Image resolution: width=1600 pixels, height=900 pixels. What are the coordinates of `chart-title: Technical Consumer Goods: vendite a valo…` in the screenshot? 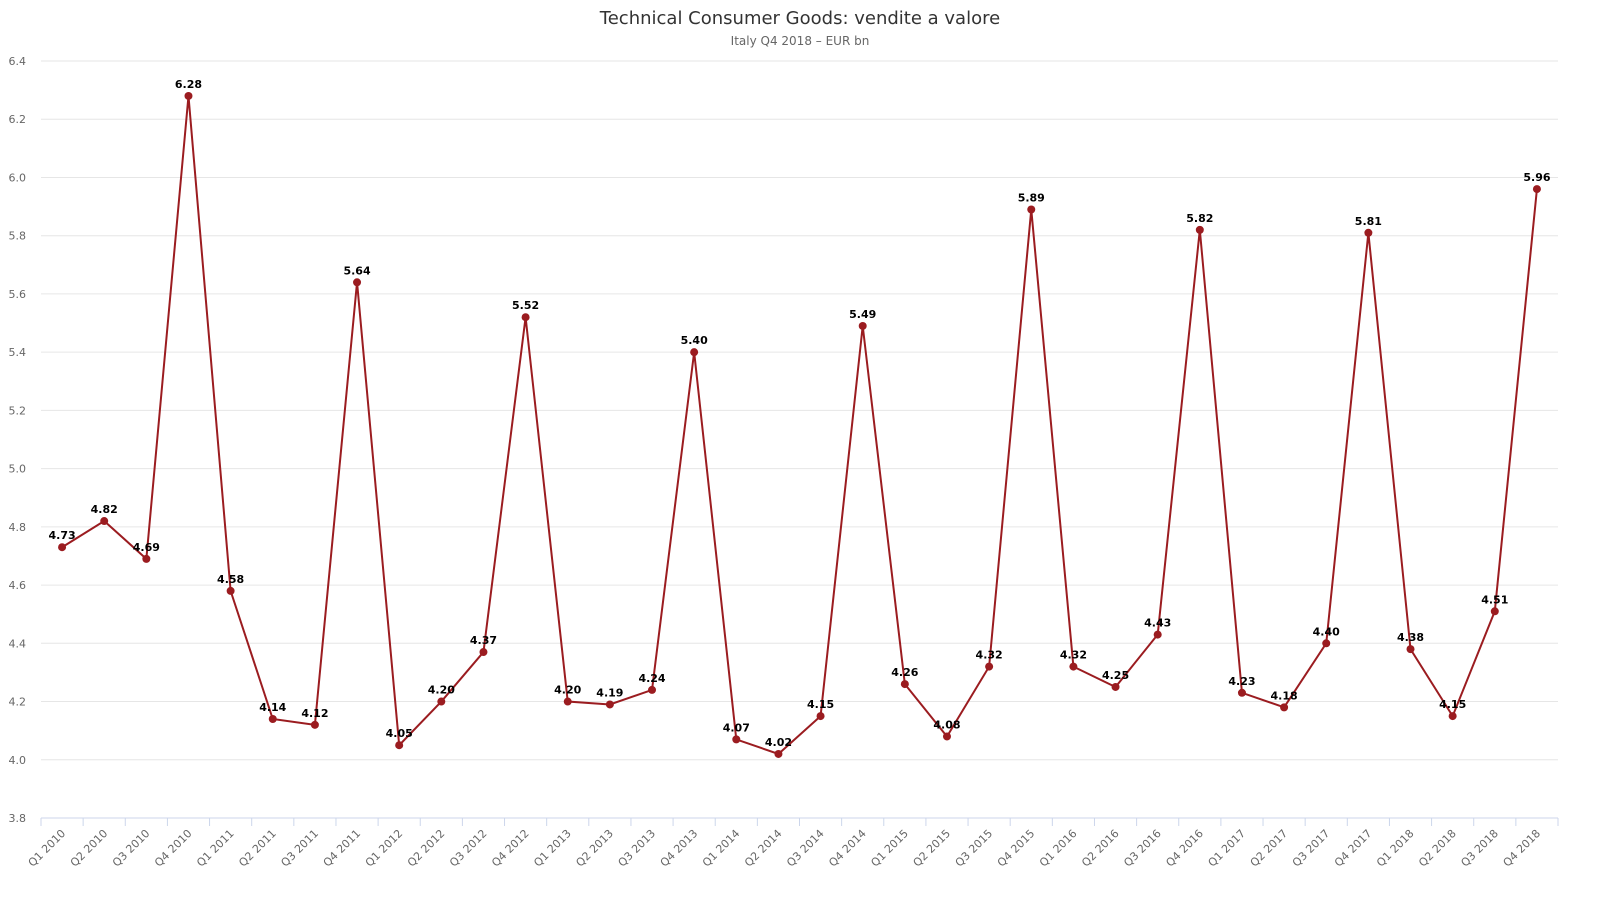 It's located at (800, 18).